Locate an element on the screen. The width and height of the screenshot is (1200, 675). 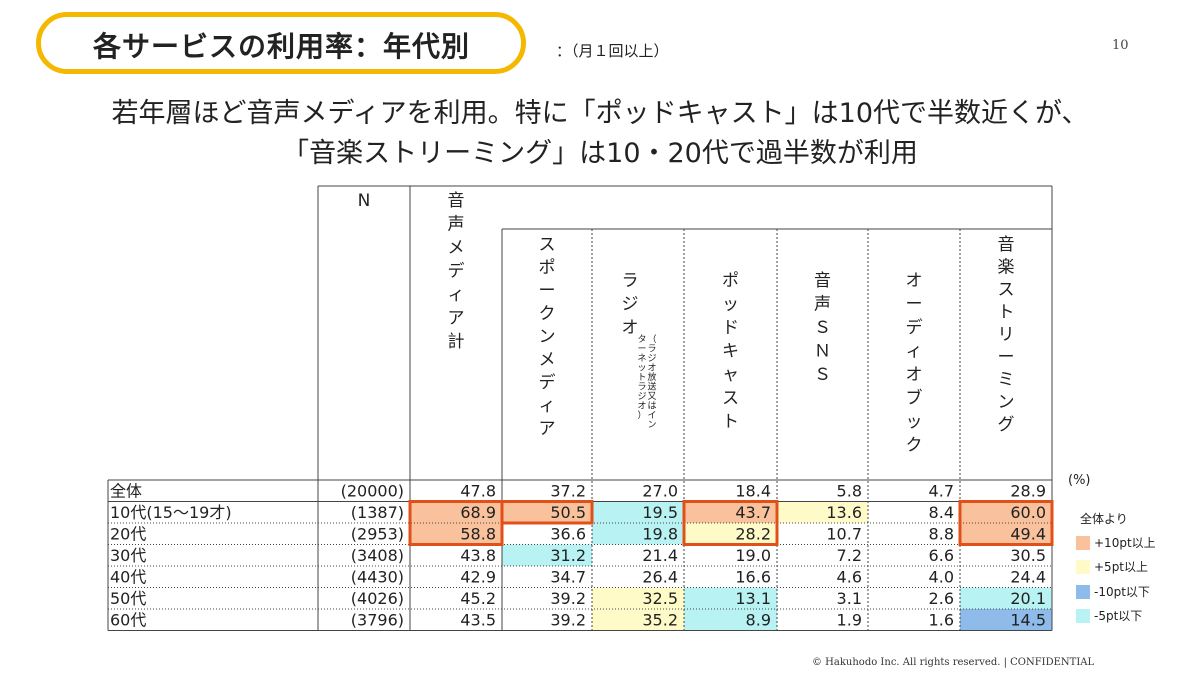
value-cell: 14.5 is located at coordinates (1028, 620).